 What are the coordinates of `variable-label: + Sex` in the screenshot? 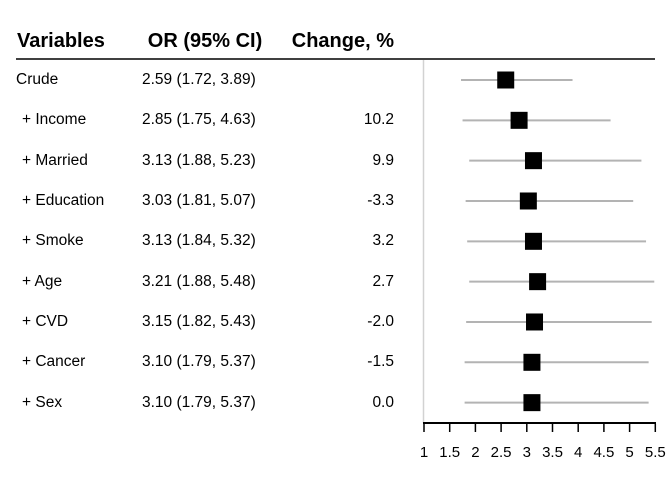 It's located at (42, 402).